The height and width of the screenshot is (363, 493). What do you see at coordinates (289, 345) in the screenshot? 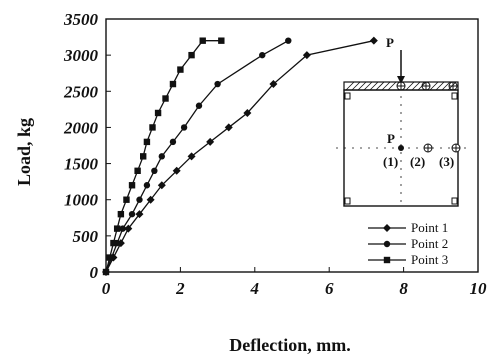
I see `x-axis-label: Deflection, mm.` at bounding box center [289, 345].